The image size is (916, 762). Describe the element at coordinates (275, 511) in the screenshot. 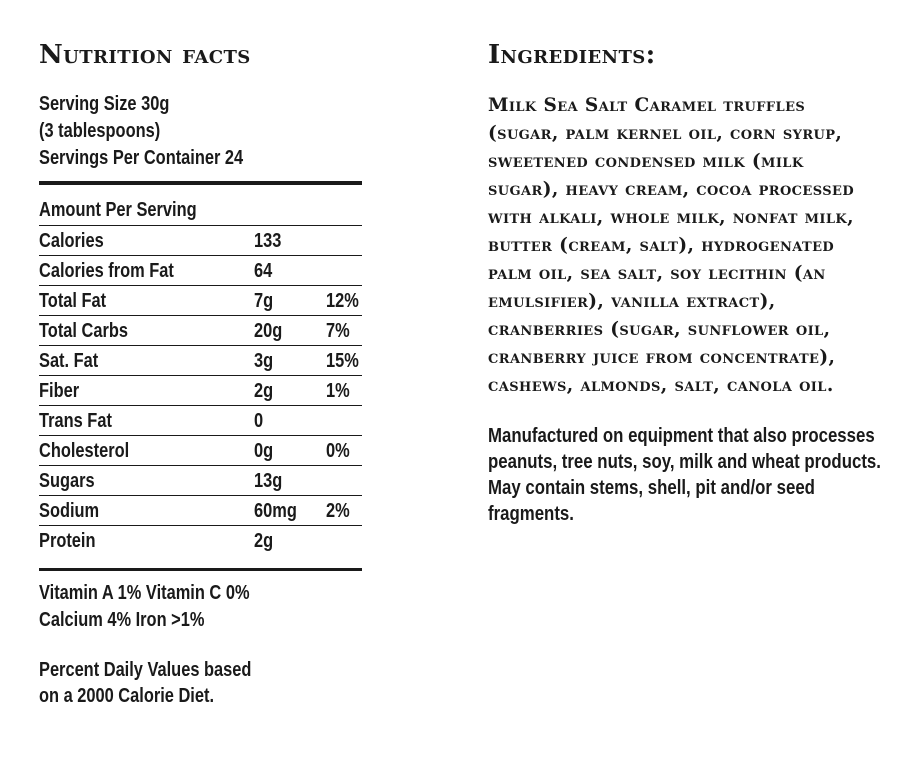

I see `nutrient-amount: 60mg` at that location.